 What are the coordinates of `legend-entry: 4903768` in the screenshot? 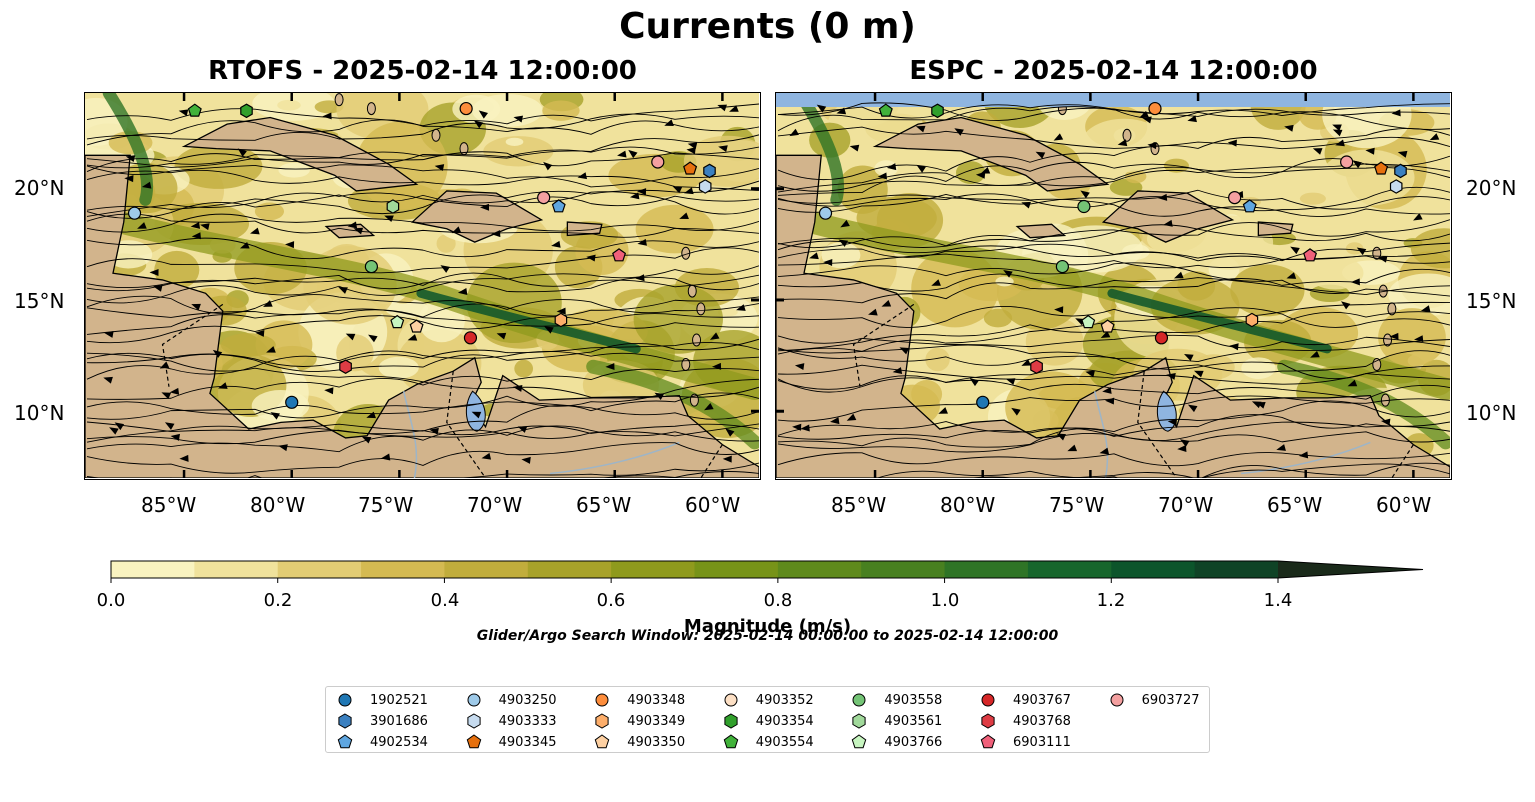 It's located at (1025, 721).